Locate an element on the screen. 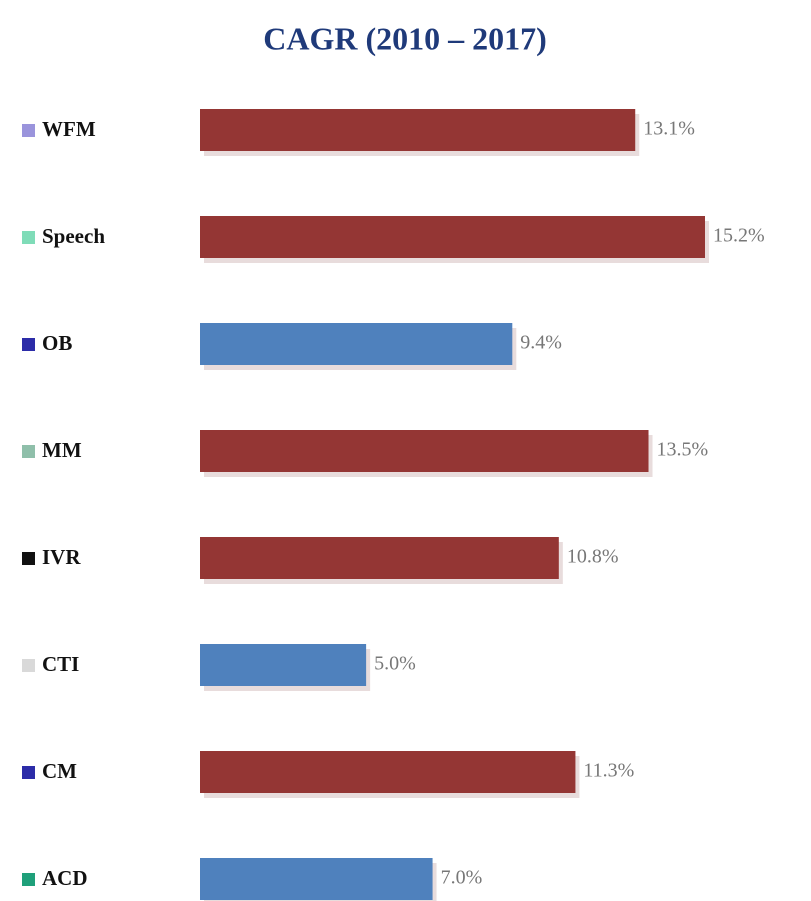  category-label: IVR is located at coordinates (61, 557).